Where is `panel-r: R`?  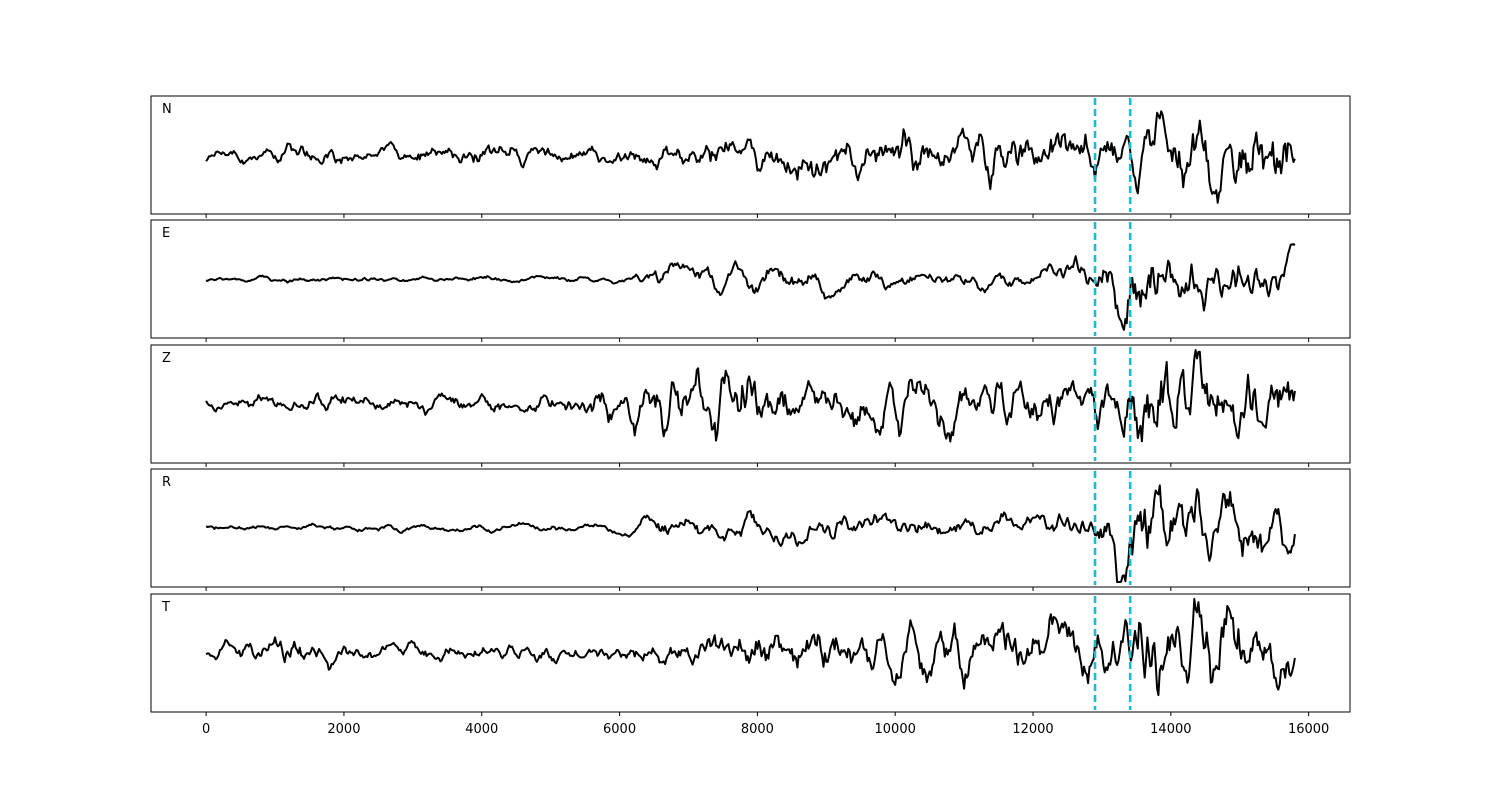 panel-r: R is located at coordinates (750, 529).